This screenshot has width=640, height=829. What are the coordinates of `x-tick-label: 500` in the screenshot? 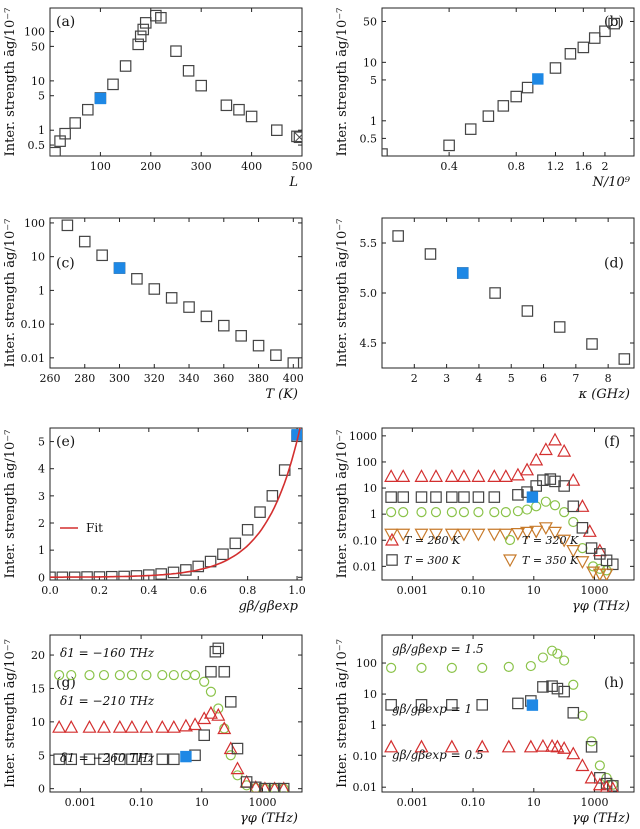 It's located at (302, 166).